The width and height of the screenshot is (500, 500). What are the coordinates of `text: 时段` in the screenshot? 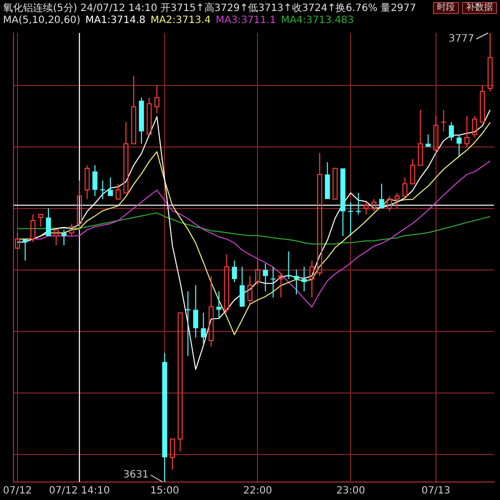 It's located at (446, 8).